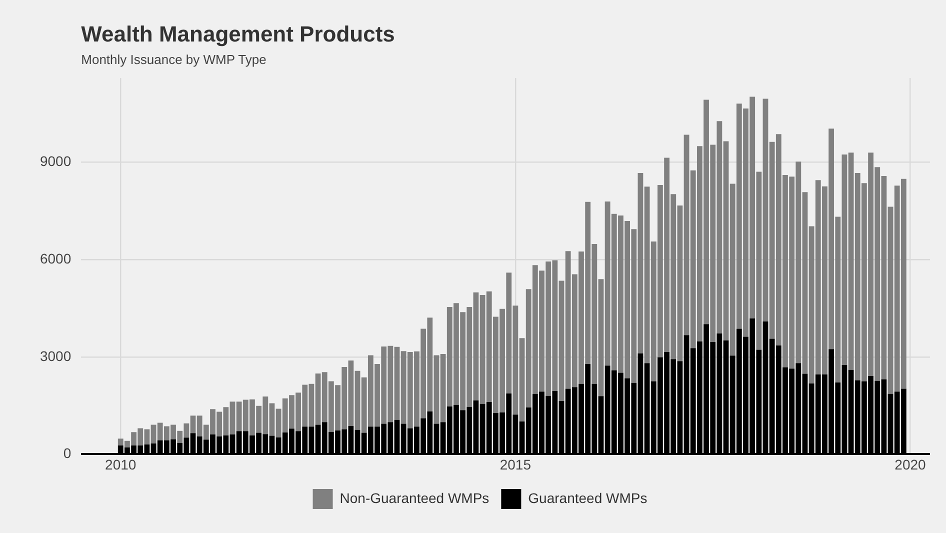 Image resolution: width=946 pixels, height=533 pixels. I want to click on y-tick-label: 9000, so click(56, 161).